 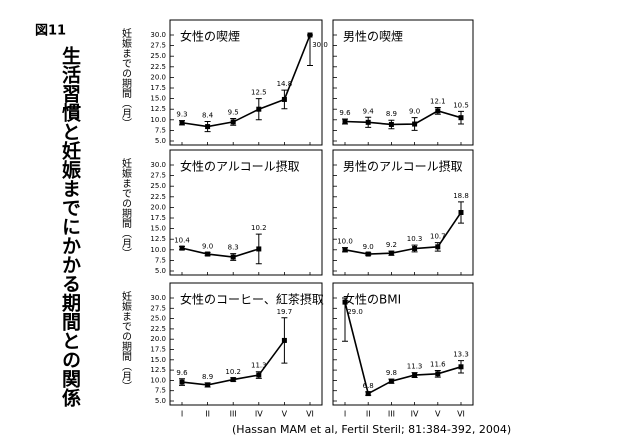 What do you see at coordinates (368, 414) in the screenshot?
I see `x-tick-label: II` at bounding box center [368, 414].